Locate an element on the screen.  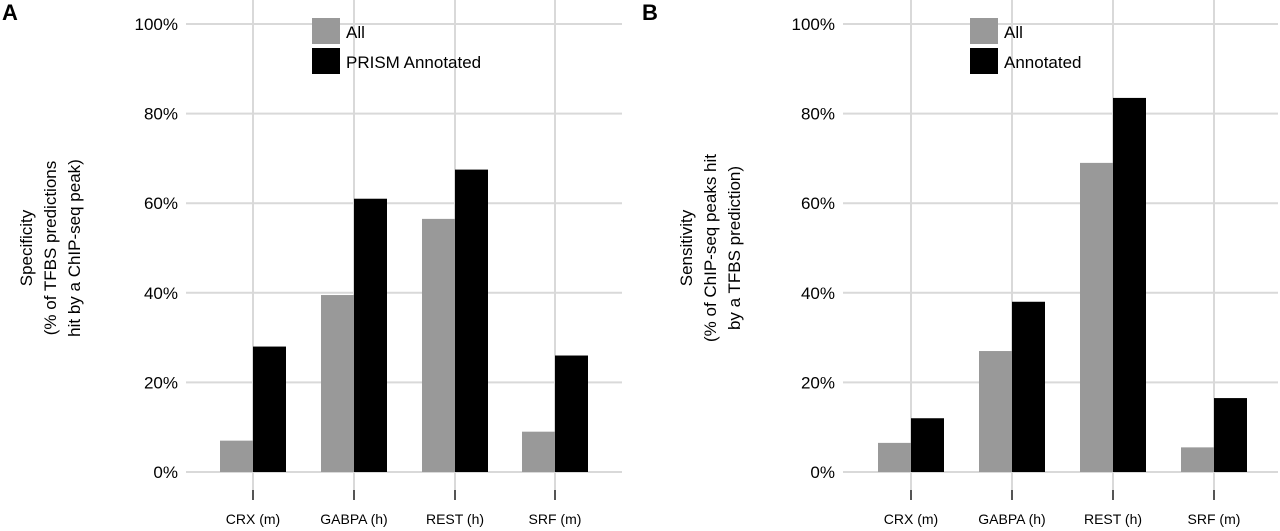
y-axis-label-line: Specificity is located at coordinates (26, 247).